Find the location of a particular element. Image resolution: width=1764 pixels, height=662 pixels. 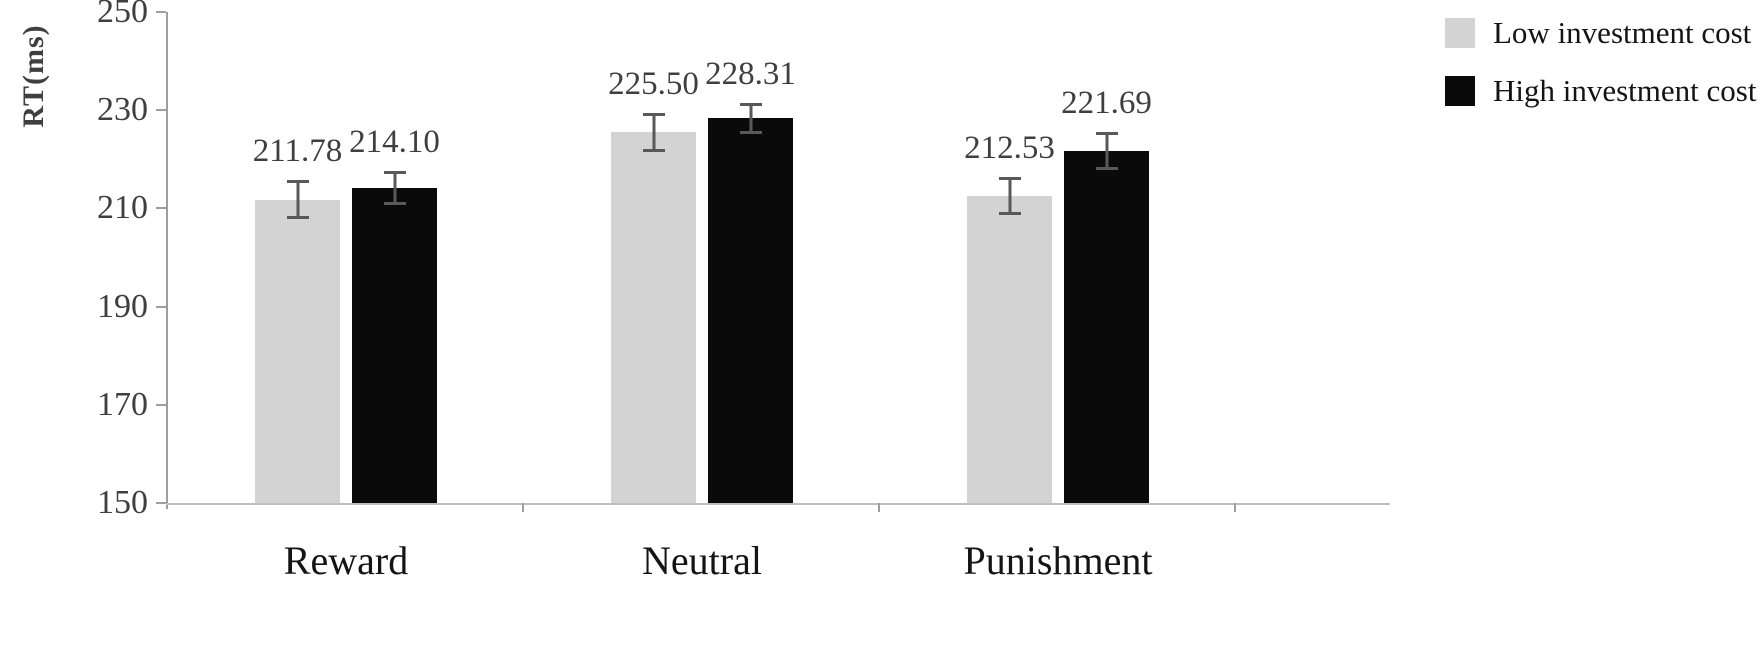

y-tick-label: 230 is located at coordinates (122, 110).